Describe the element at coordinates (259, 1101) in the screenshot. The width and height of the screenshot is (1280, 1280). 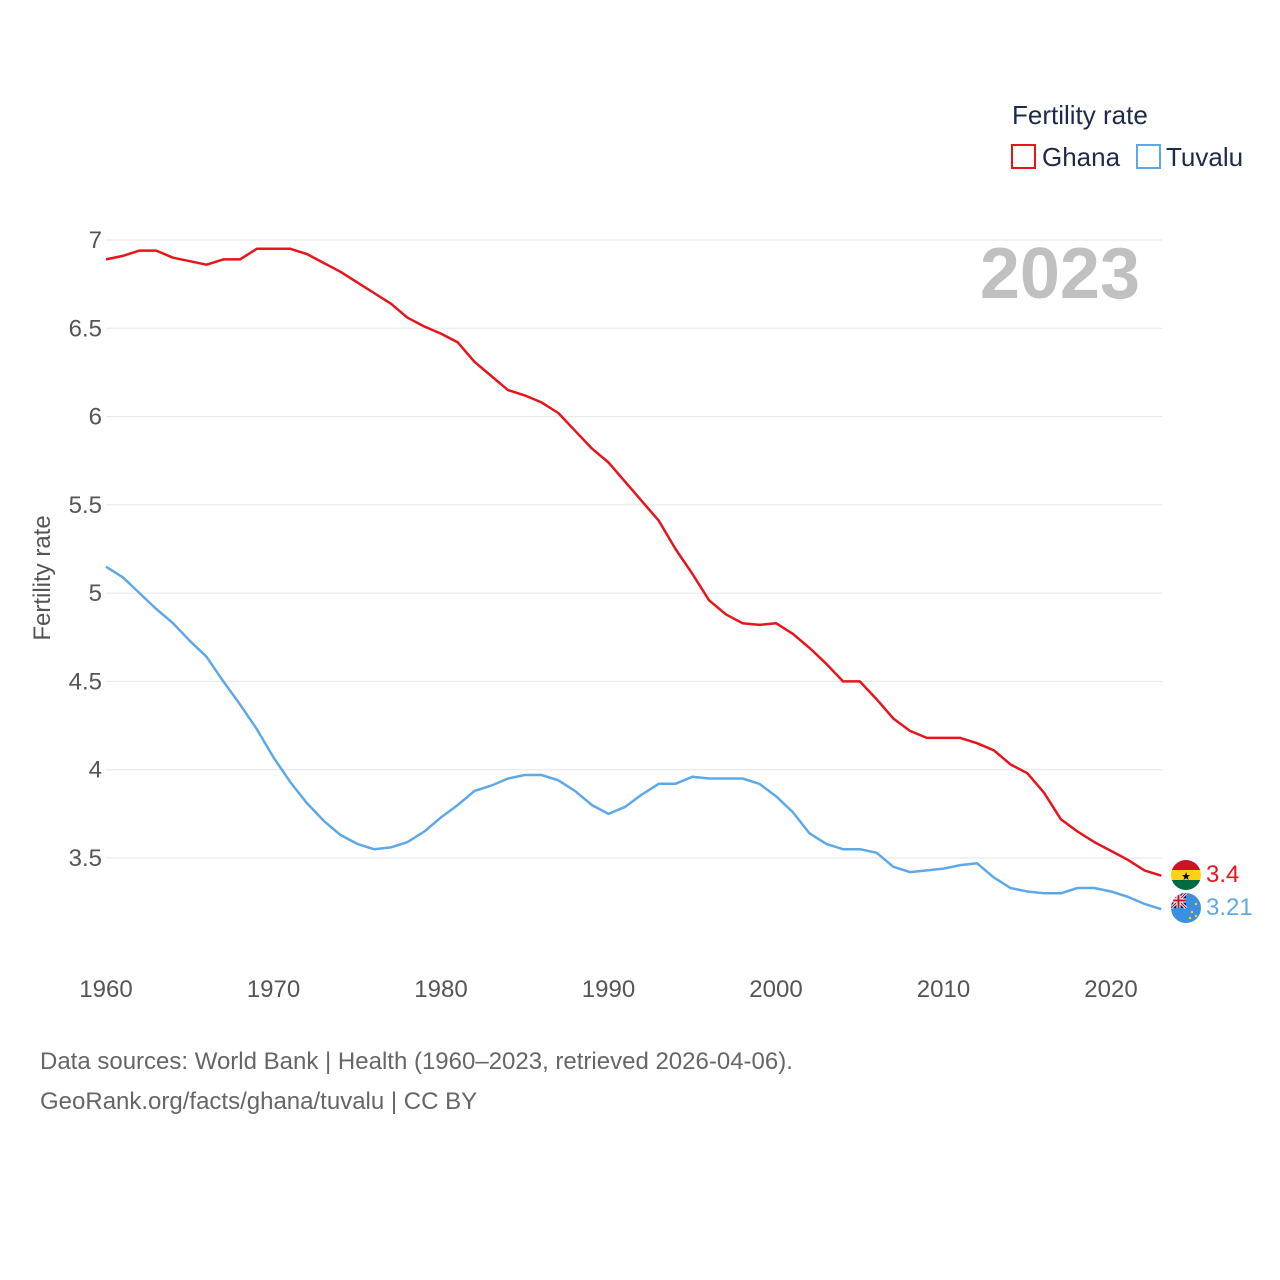
I see `source-link: GeoRank.org/facts/ghana/tuvalu | CC BY` at that location.